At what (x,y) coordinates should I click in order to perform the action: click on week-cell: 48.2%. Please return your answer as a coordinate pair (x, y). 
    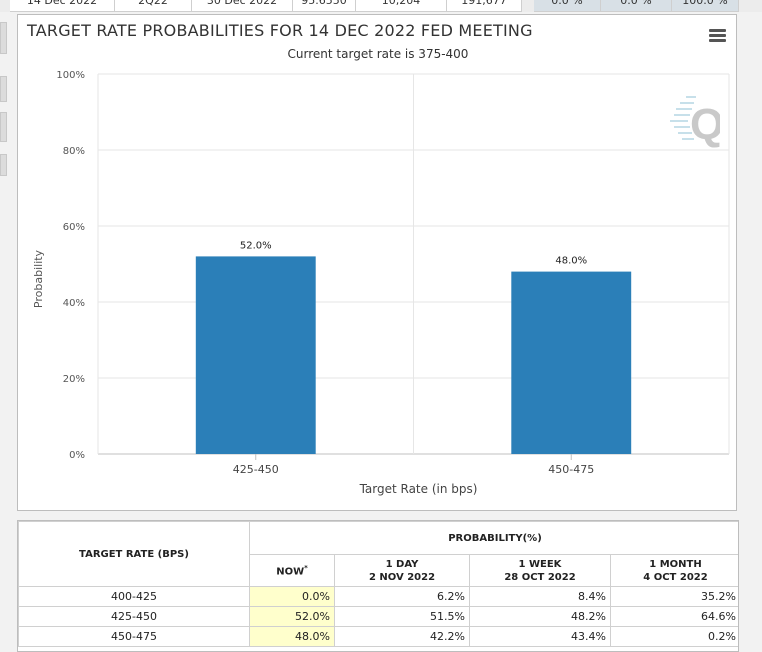
    Looking at the image, I should click on (540, 616).